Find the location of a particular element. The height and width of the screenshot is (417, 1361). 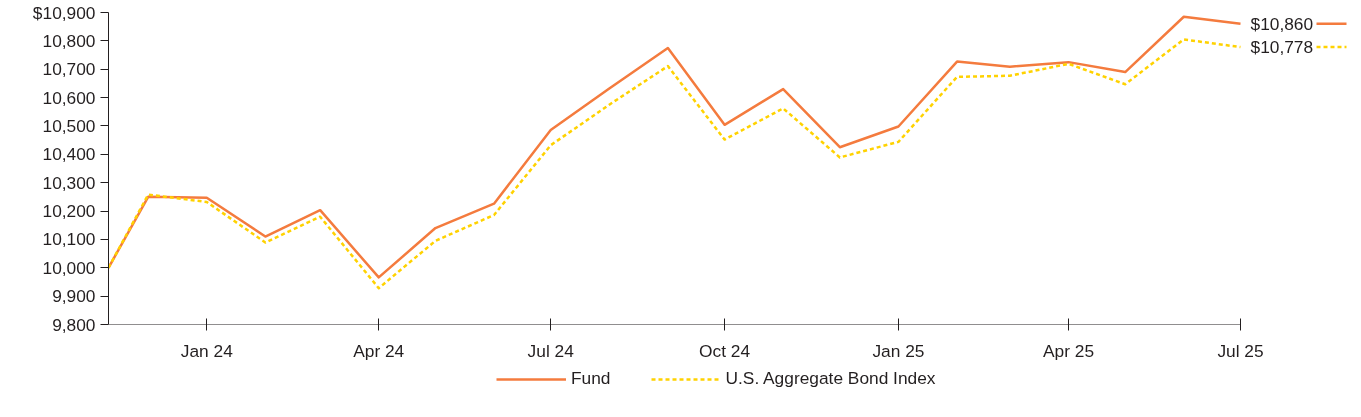

legend-label: Fund is located at coordinates (591, 378).